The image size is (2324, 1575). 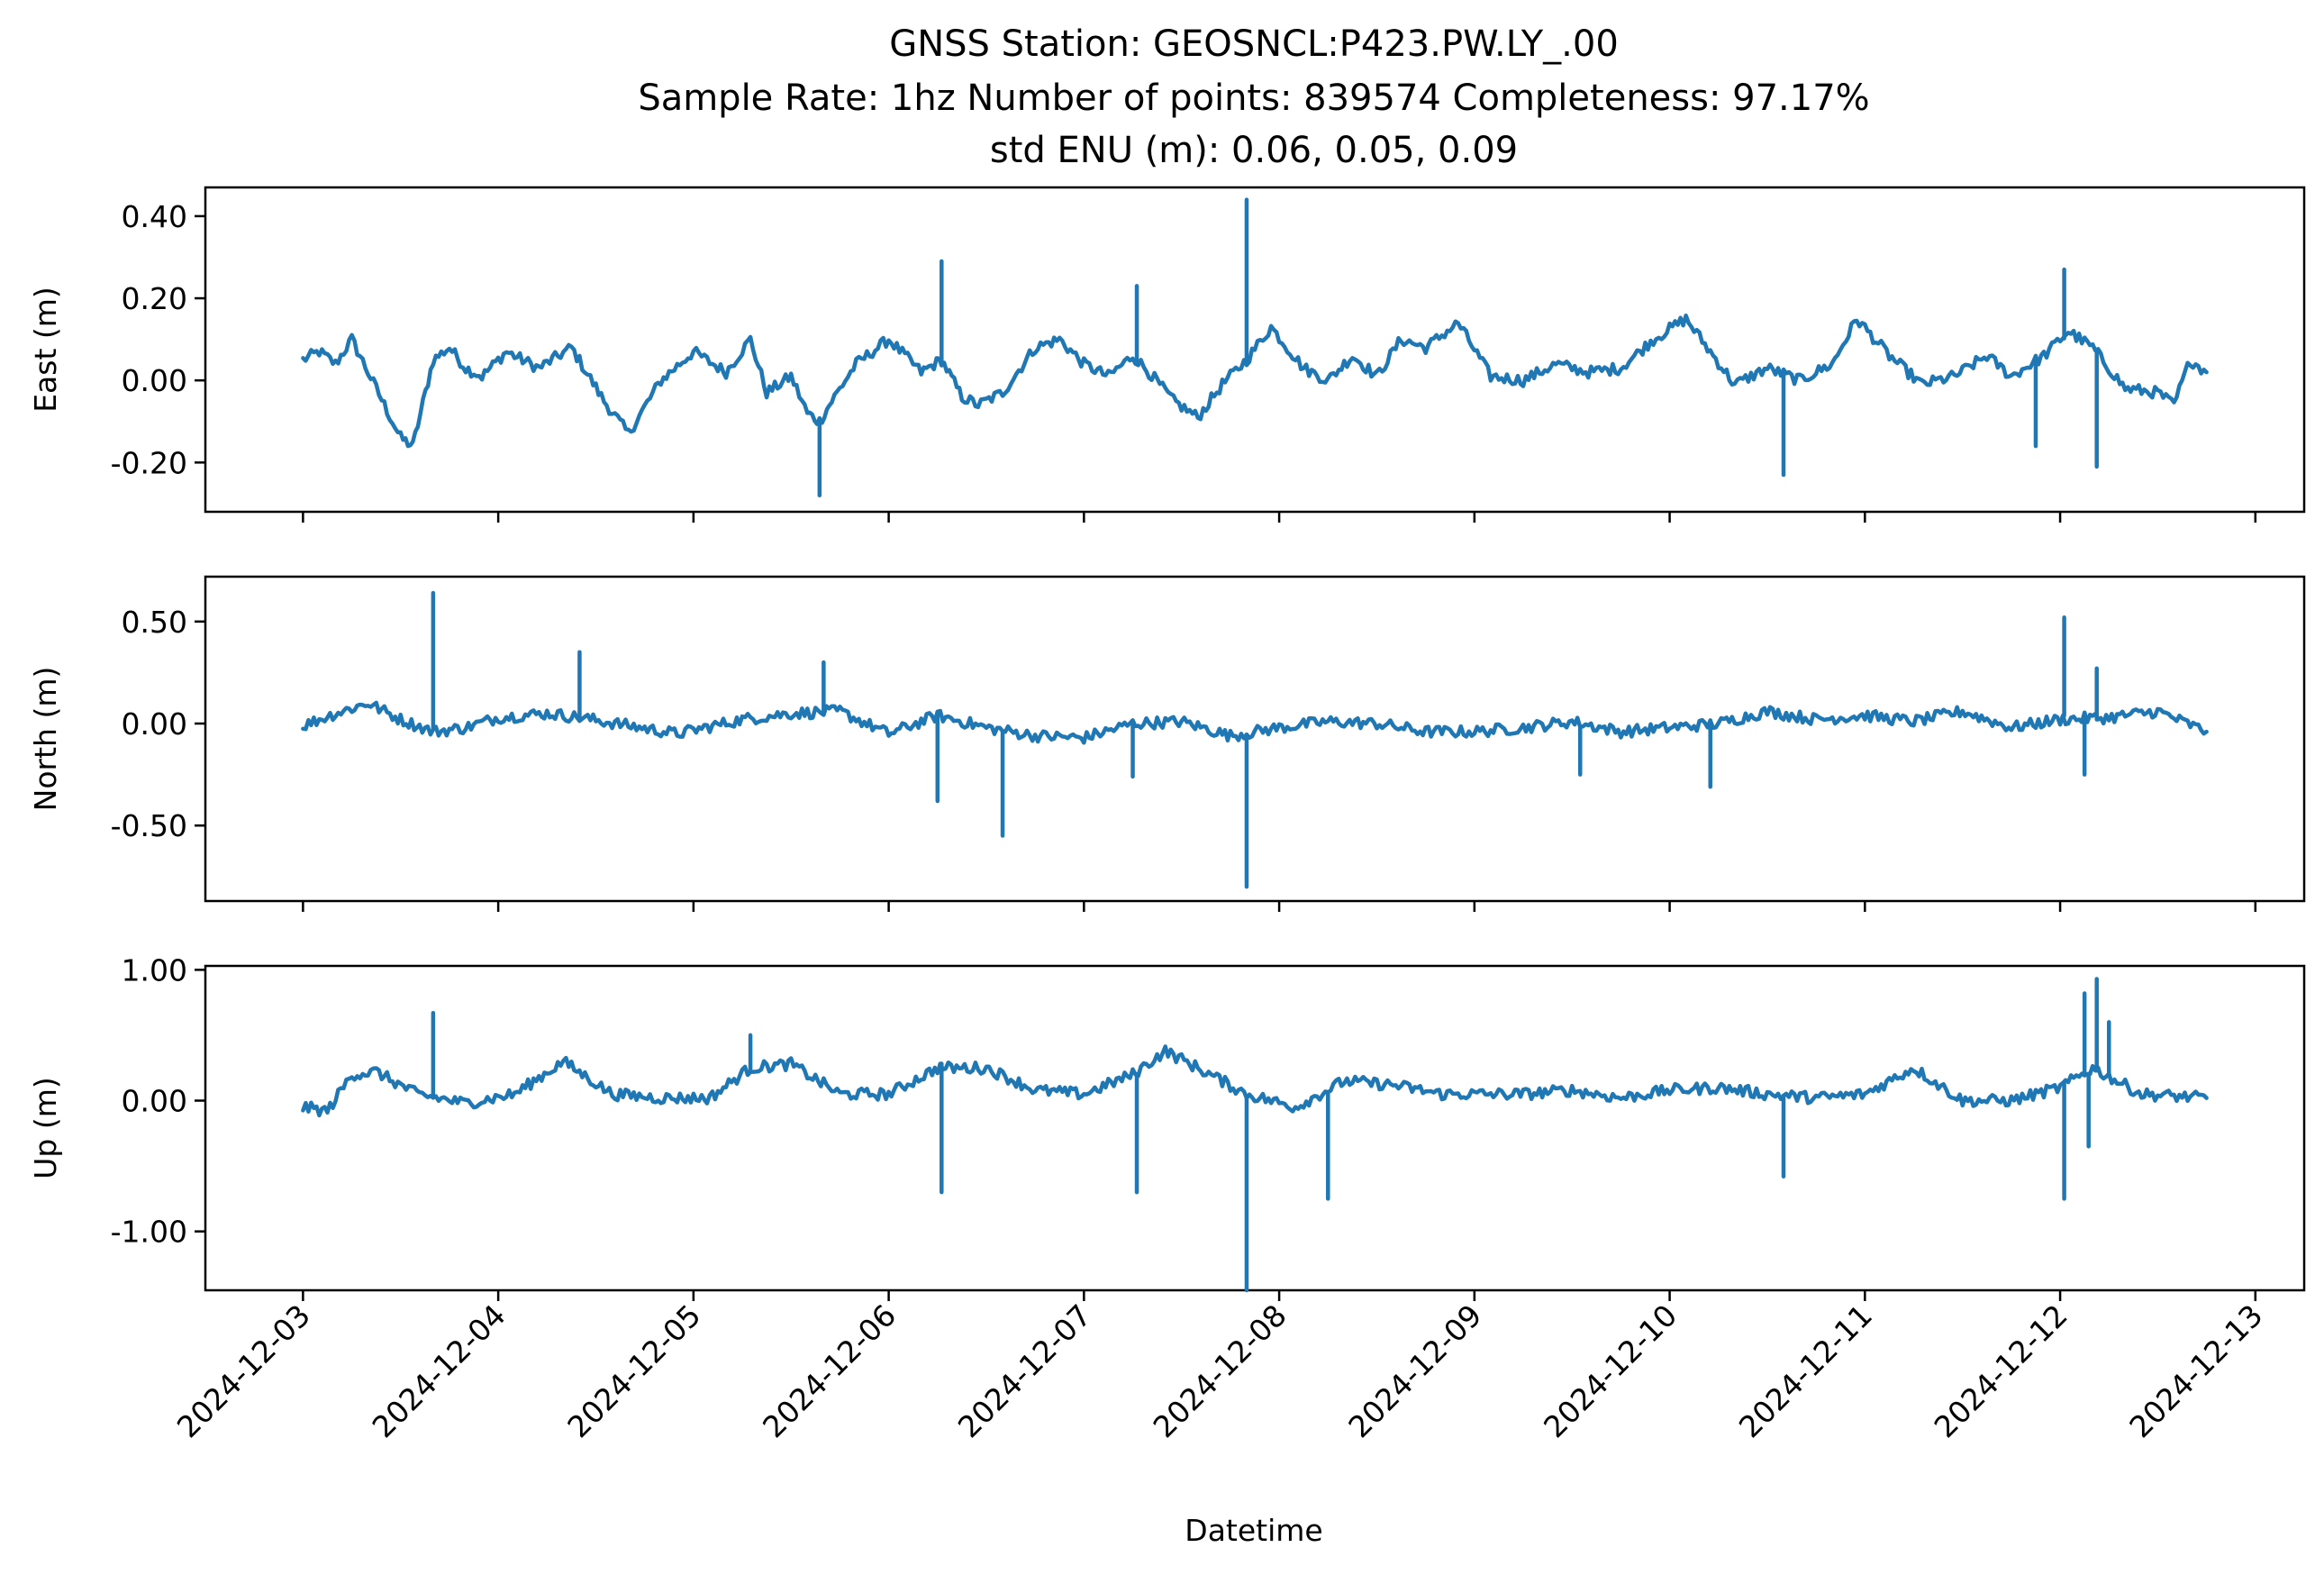 What do you see at coordinates (149, 825) in the screenshot?
I see `panel-north-y-tick-label: -0.50` at bounding box center [149, 825].